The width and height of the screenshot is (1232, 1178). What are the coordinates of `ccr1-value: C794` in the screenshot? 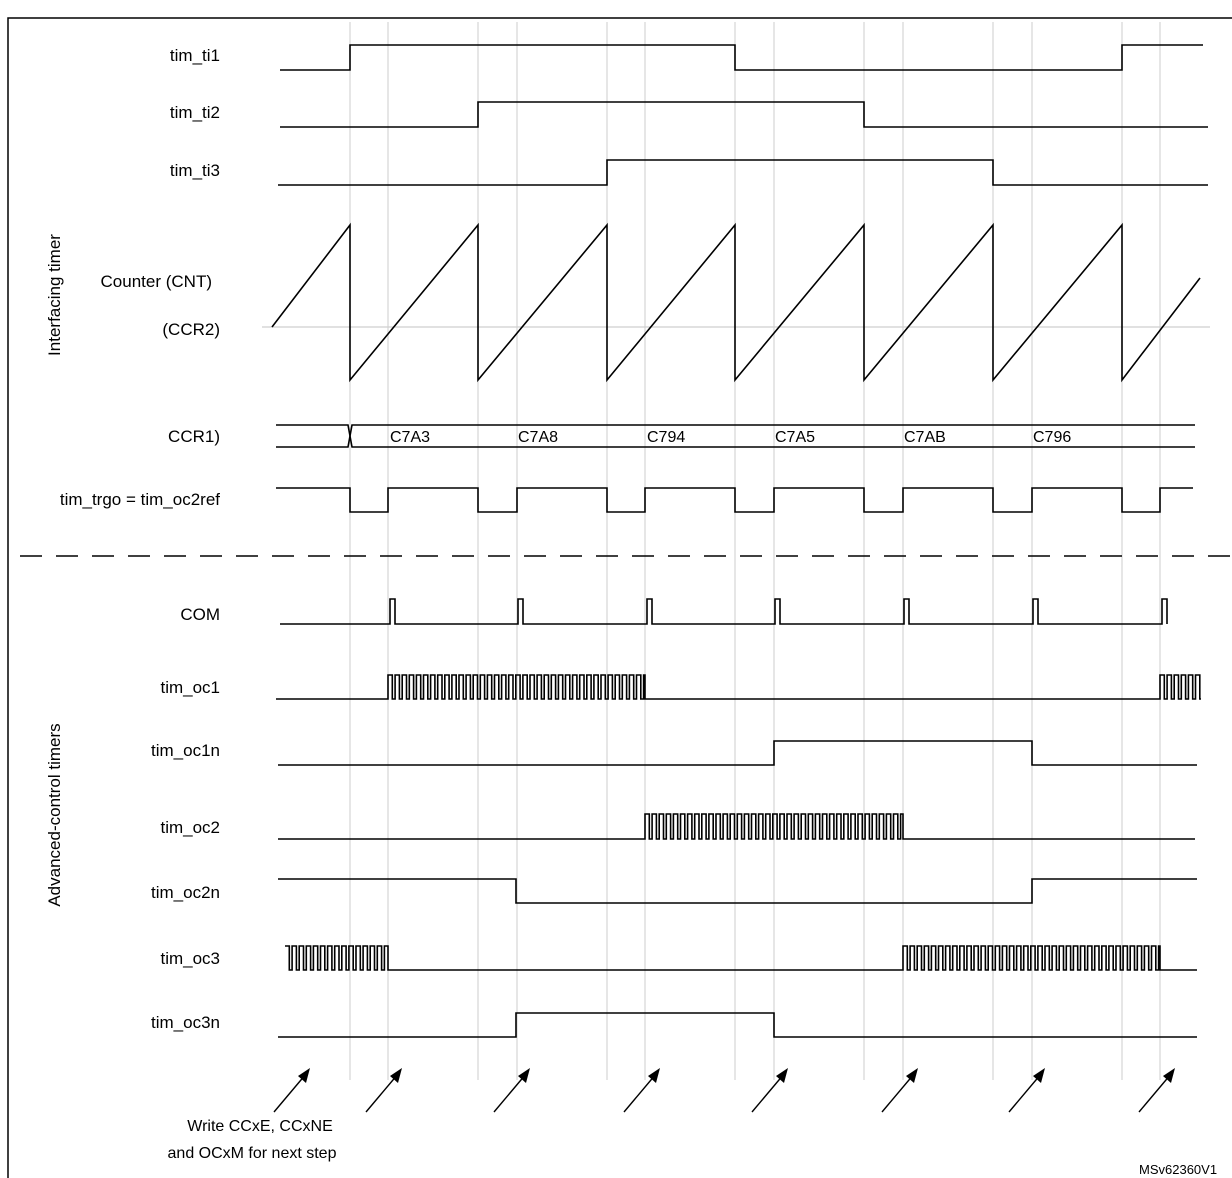 It's located at (666, 437).